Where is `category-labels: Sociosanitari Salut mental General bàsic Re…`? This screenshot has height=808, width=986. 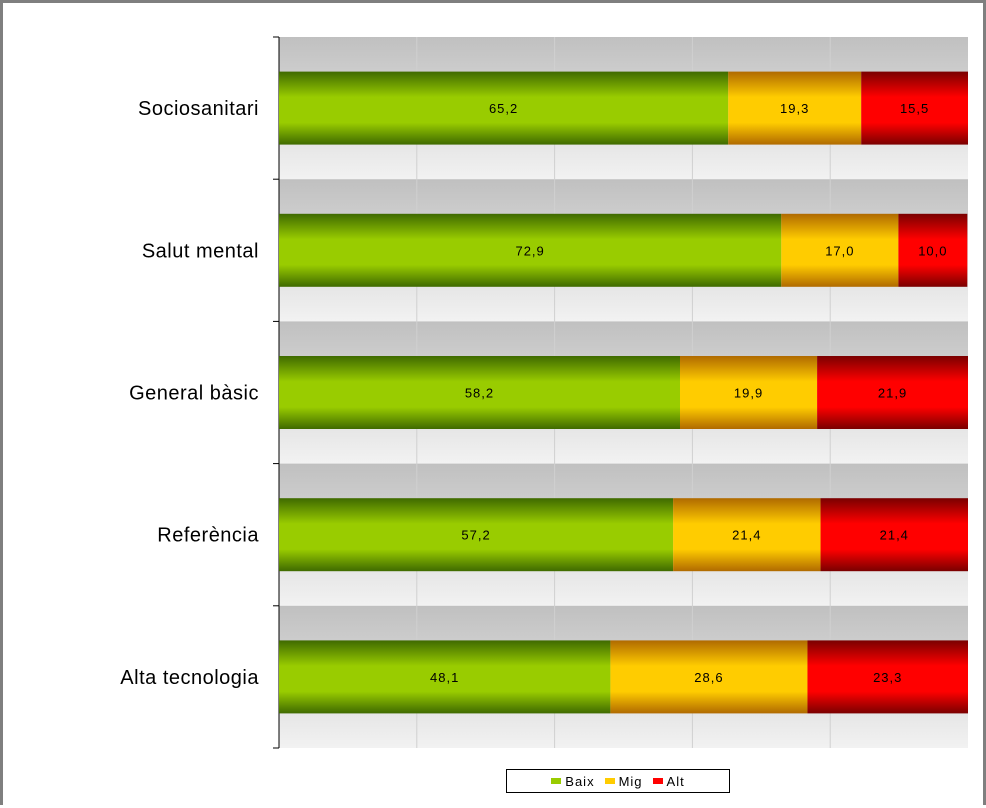
category-labels: Sociosanitari Salut mental General bàsic Re… is located at coordinates (189, 393).